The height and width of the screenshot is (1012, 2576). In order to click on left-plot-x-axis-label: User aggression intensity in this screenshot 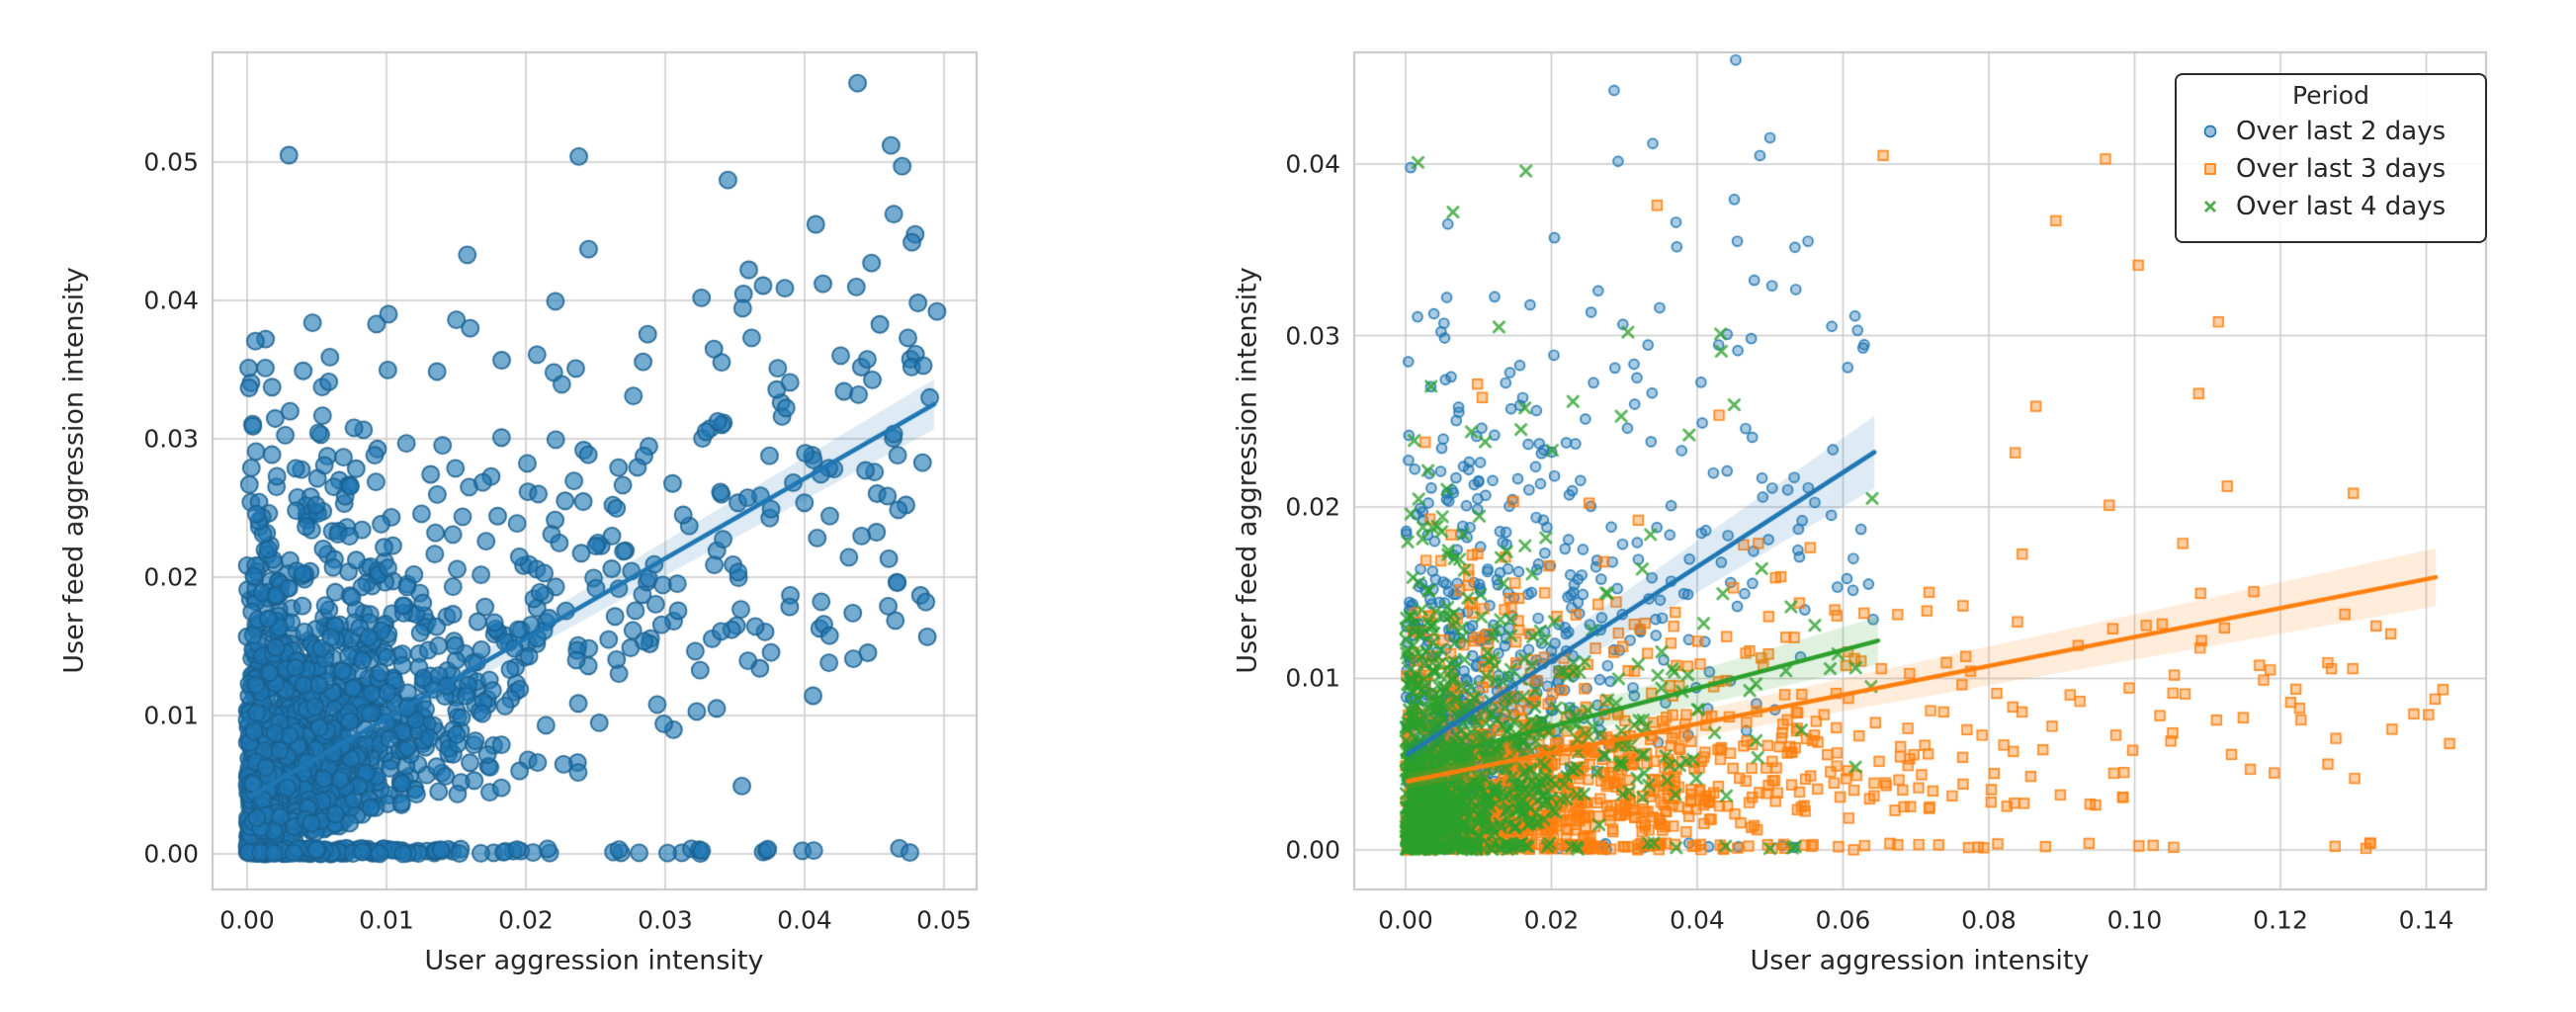, I will do `click(594, 960)`.